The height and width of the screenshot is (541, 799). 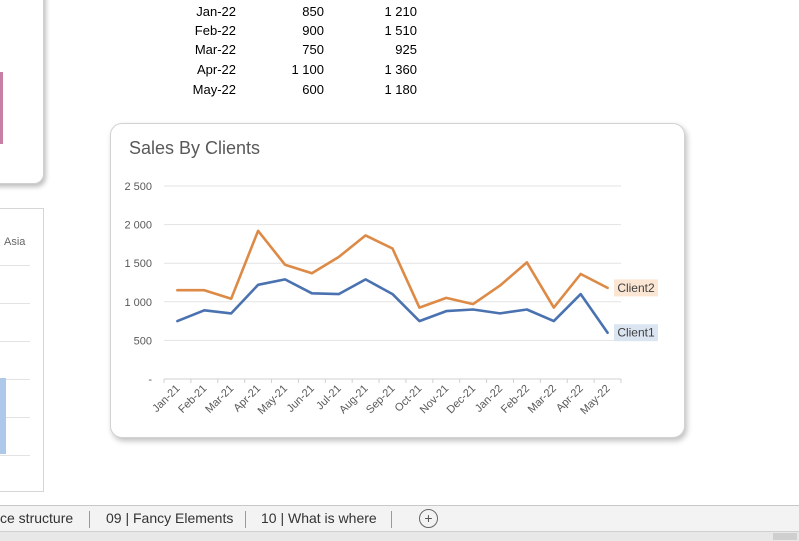 What do you see at coordinates (138, 303) in the screenshot?
I see `y-tick-label: 1 000` at bounding box center [138, 303].